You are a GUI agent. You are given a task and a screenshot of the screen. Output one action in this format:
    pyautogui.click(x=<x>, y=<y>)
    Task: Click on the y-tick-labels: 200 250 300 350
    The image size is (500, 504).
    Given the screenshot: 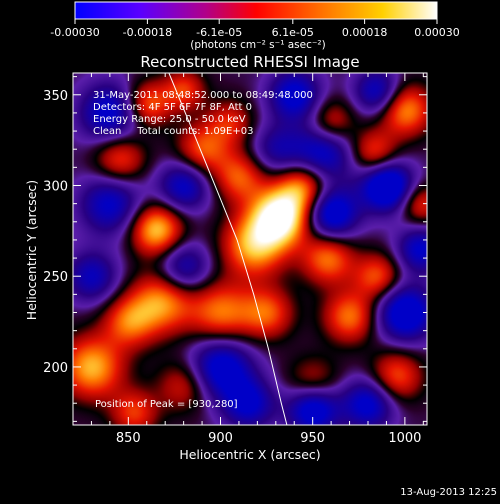 What is the action you would take?
    pyautogui.click(x=55, y=232)
    